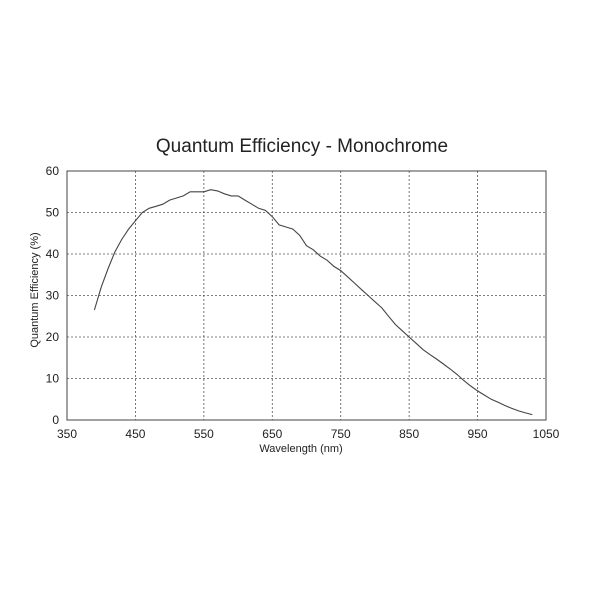  What do you see at coordinates (53, 254) in the screenshot?
I see `y-tick-label: 40` at bounding box center [53, 254].